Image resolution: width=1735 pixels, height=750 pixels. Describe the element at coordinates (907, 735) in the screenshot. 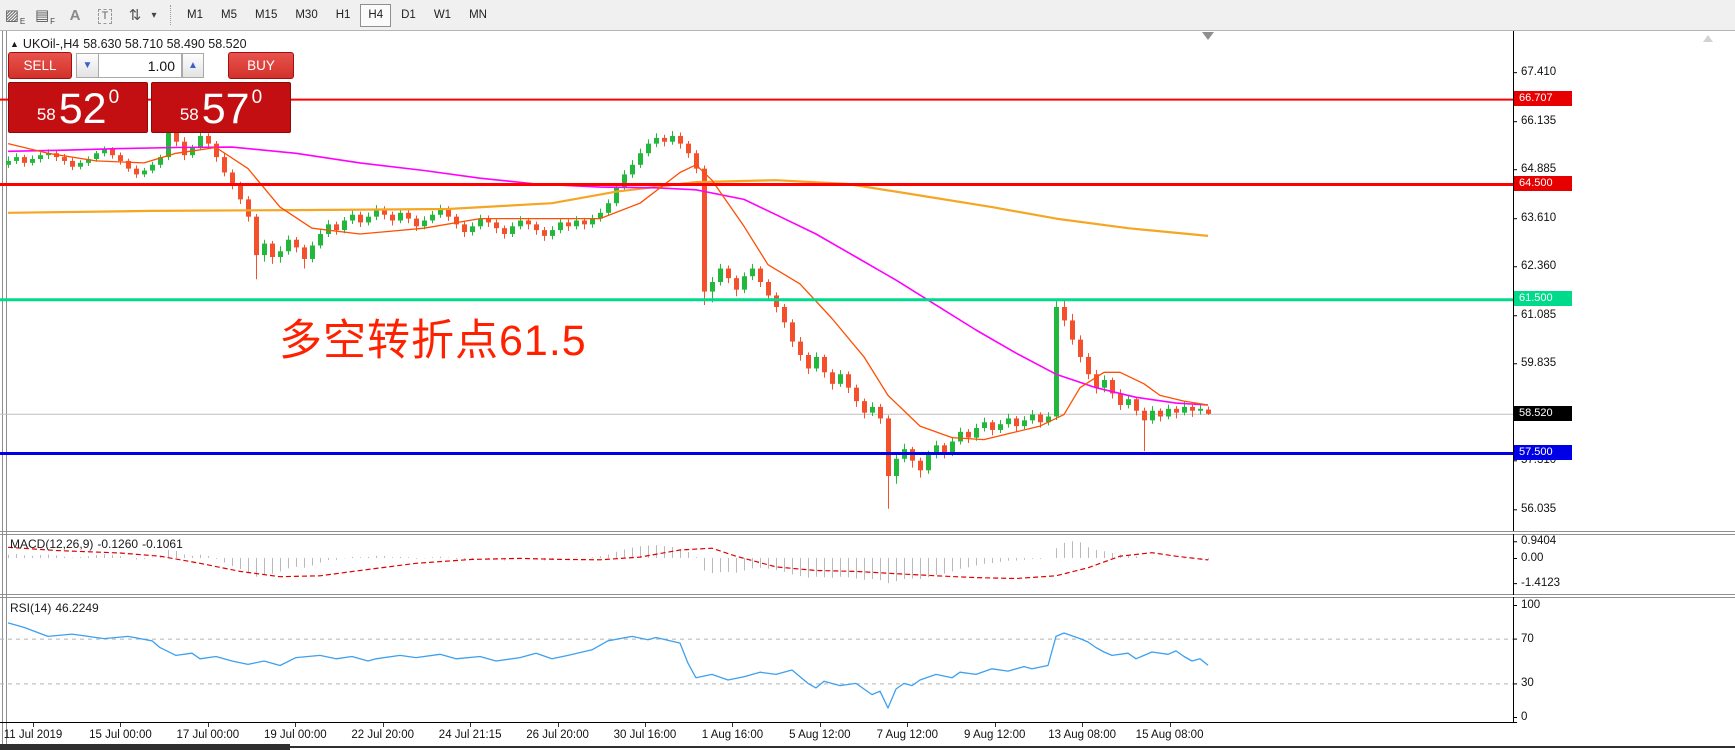

I see `time-axis-label: 7 Aug 12:00` at that location.